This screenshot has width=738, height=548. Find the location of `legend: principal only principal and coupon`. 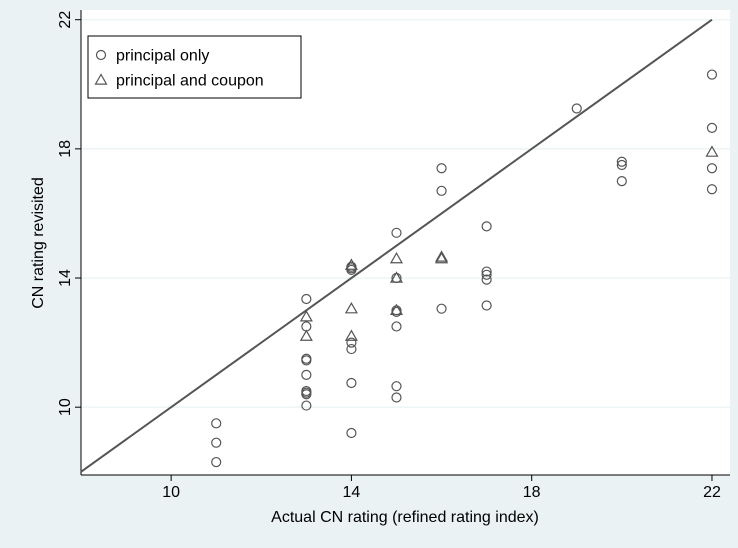

legend: principal only principal and coupon is located at coordinates (194, 67).